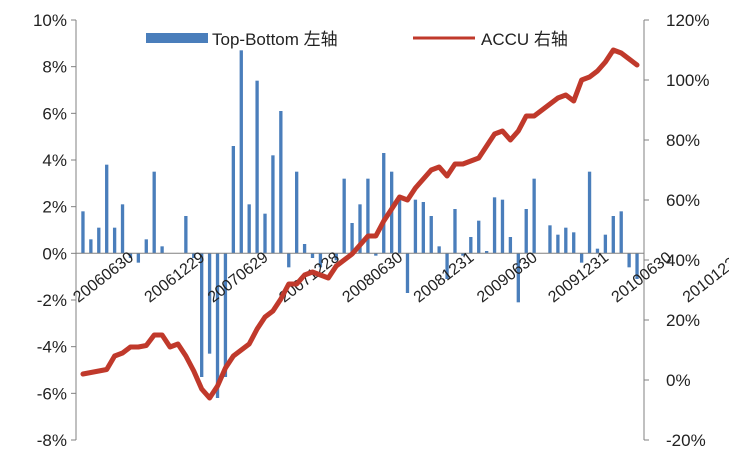 Image resolution: width=729 pixels, height=450 pixels. I want to click on legend: Top-Bottom 左轴 ACCU 右轴, so click(357, 39).